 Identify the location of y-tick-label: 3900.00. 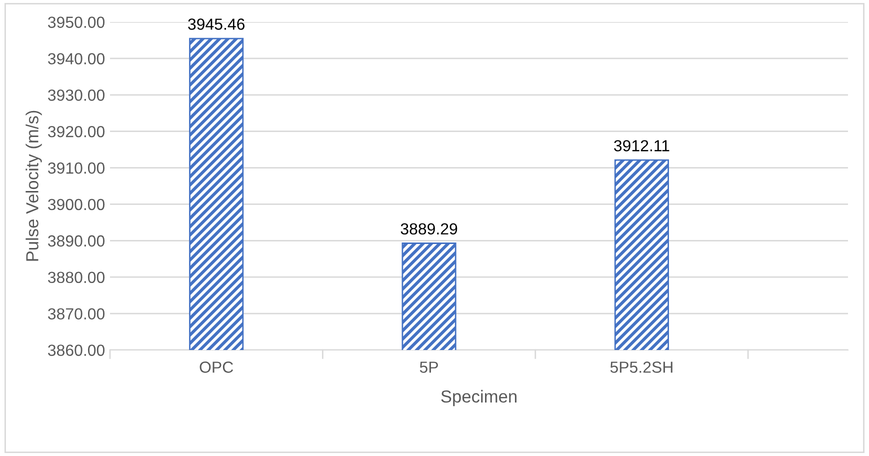
(76, 204).